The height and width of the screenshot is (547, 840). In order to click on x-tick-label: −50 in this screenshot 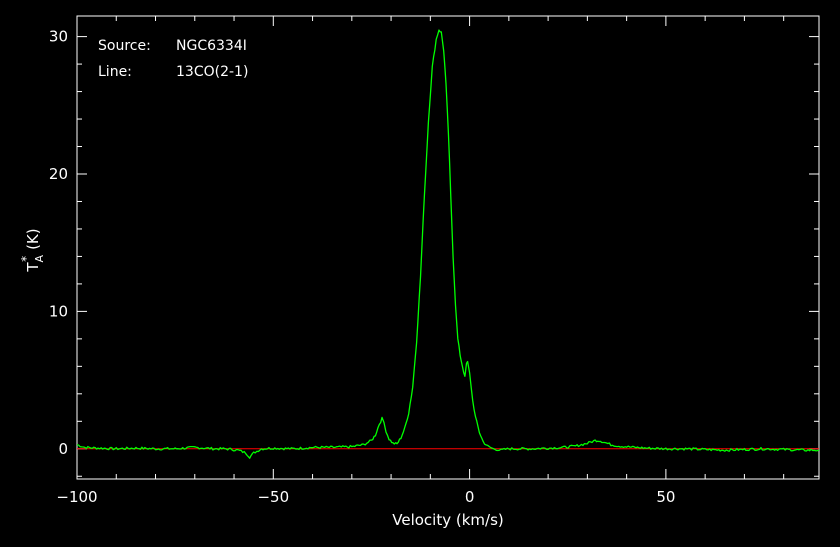, I will do `click(273, 497)`.